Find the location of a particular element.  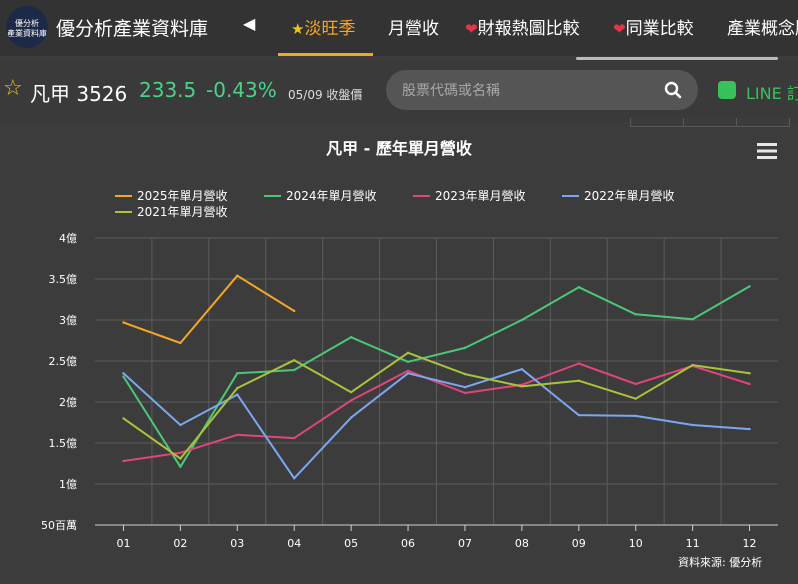

legend-label: 2023年單月營收 is located at coordinates (480, 196).